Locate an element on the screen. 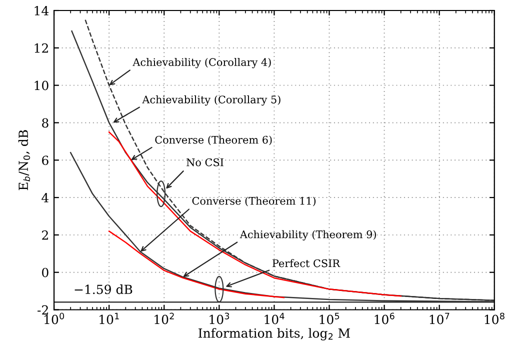  y-tick-label: 2 is located at coordinates (45, 235).